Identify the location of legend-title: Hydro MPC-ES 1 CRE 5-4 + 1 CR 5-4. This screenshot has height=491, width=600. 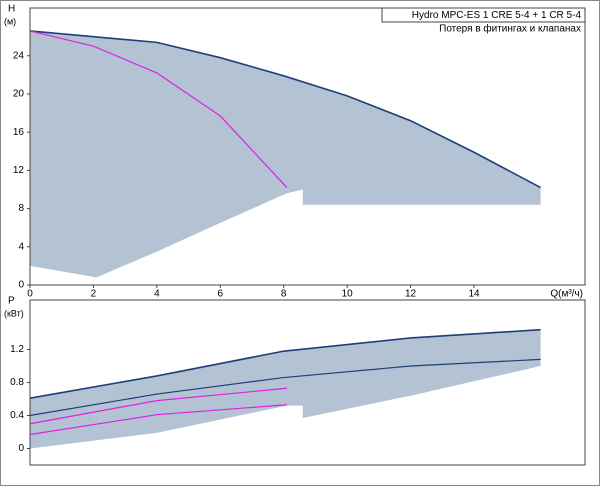
(497, 15).